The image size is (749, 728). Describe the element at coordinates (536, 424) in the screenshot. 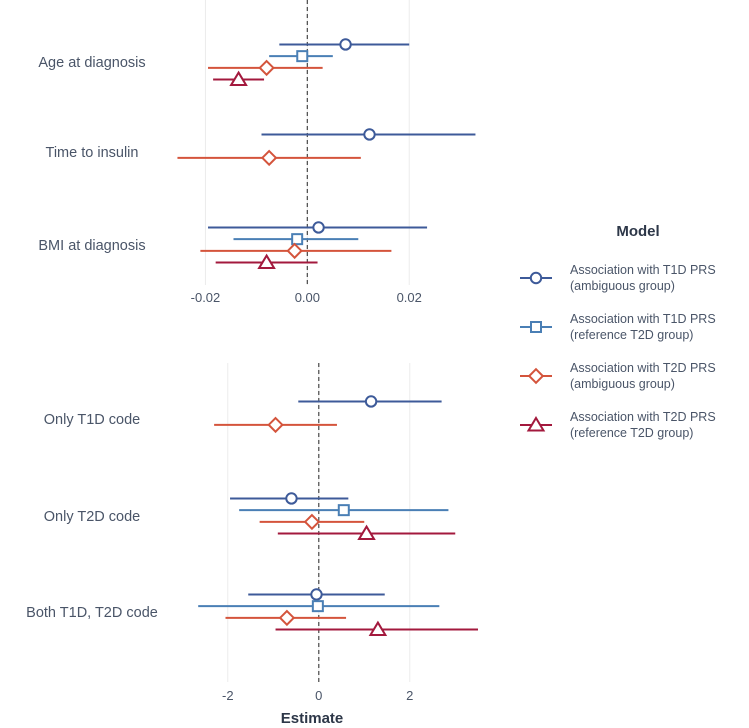

I see `legend-key-triangle` at that location.